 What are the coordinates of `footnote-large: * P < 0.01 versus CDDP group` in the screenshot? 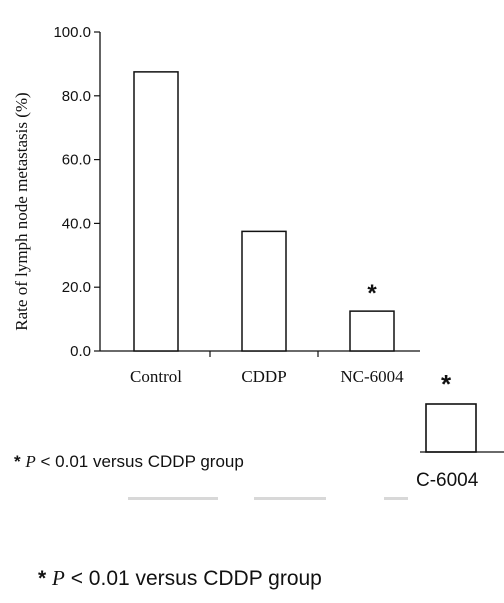 It's located at (180, 578).